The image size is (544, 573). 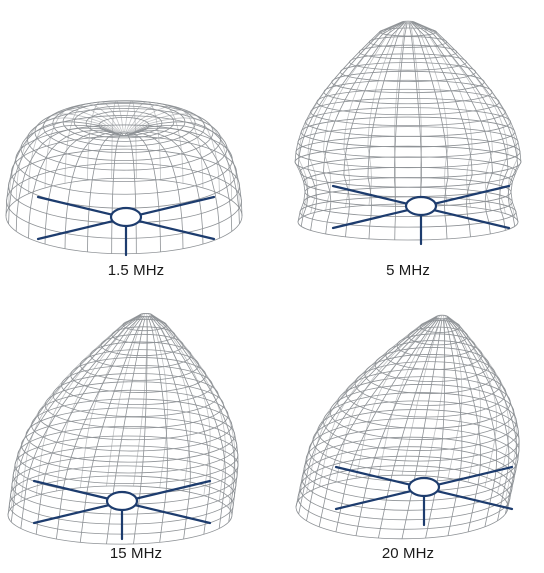 I want to click on mesh, so click(x=124, y=177).